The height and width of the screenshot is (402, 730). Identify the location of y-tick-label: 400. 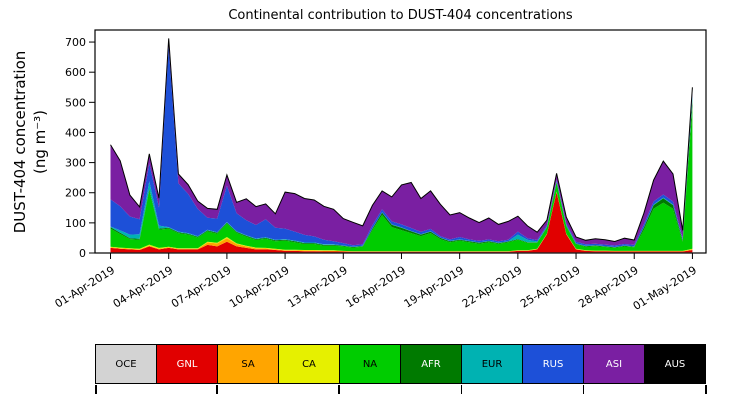
(75, 132).